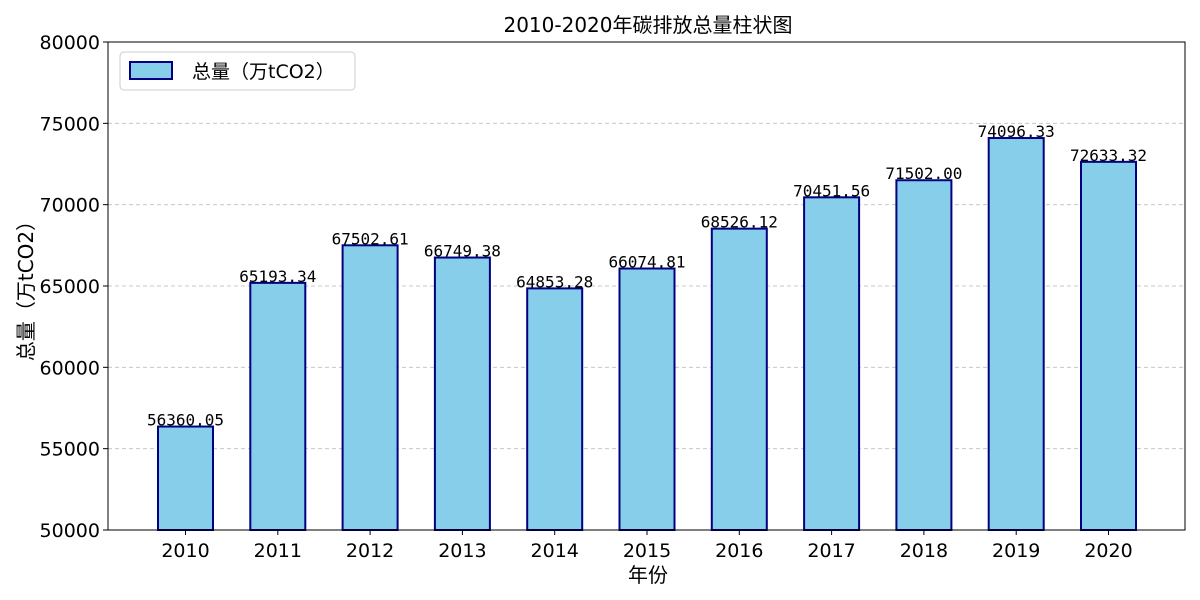  What do you see at coordinates (70, 368) in the screenshot?
I see `y-tick-label: 60000` at bounding box center [70, 368].